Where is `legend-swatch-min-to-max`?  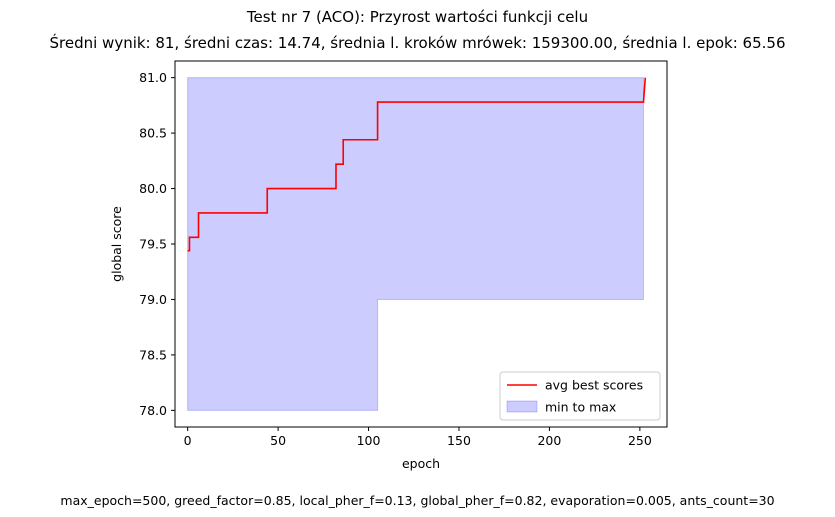
legend-swatch-min-to-max is located at coordinates (522, 406).